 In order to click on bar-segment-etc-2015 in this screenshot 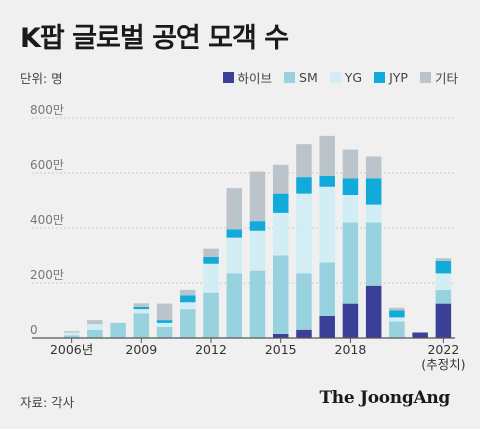, I will do `click(280, 179)`.